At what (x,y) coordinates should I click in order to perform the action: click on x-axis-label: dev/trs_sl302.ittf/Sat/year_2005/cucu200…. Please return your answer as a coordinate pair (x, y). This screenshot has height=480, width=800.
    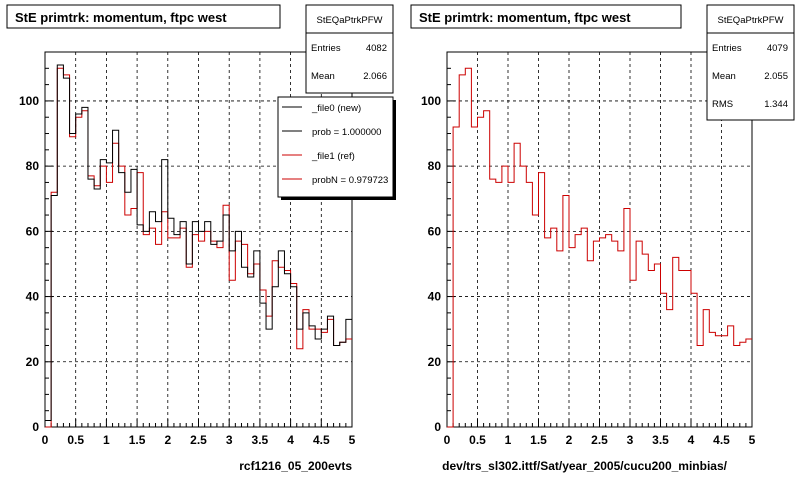
    Looking at the image, I should click on (584, 466).